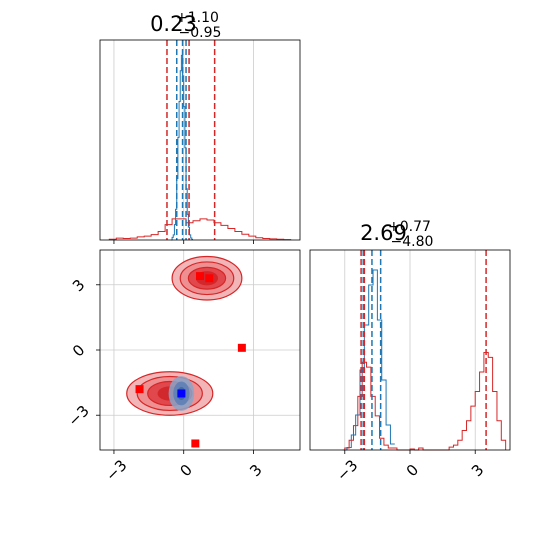  Describe the element at coordinates (181, 393) in the screenshot. I see `blue-marker` at that location.